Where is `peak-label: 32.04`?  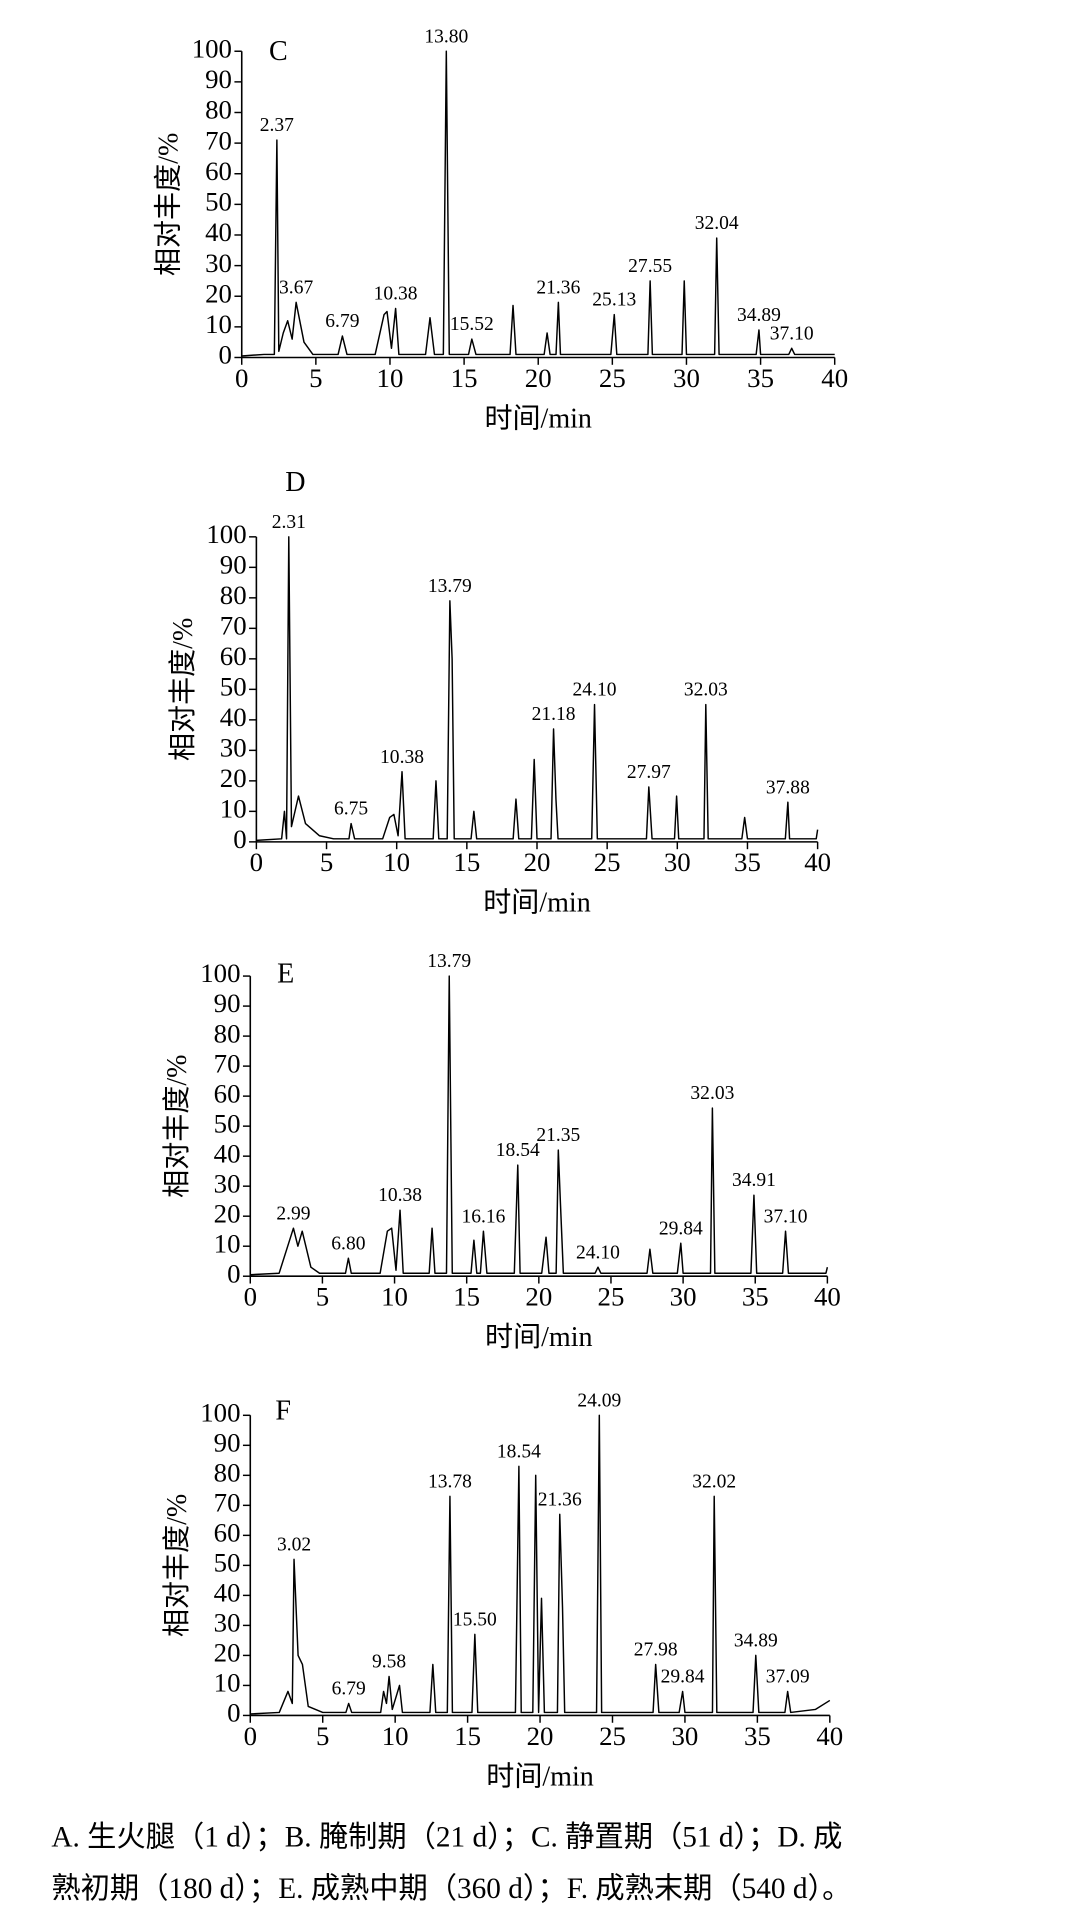 peak-label: 32.04 is located at coordinates (717, 223).